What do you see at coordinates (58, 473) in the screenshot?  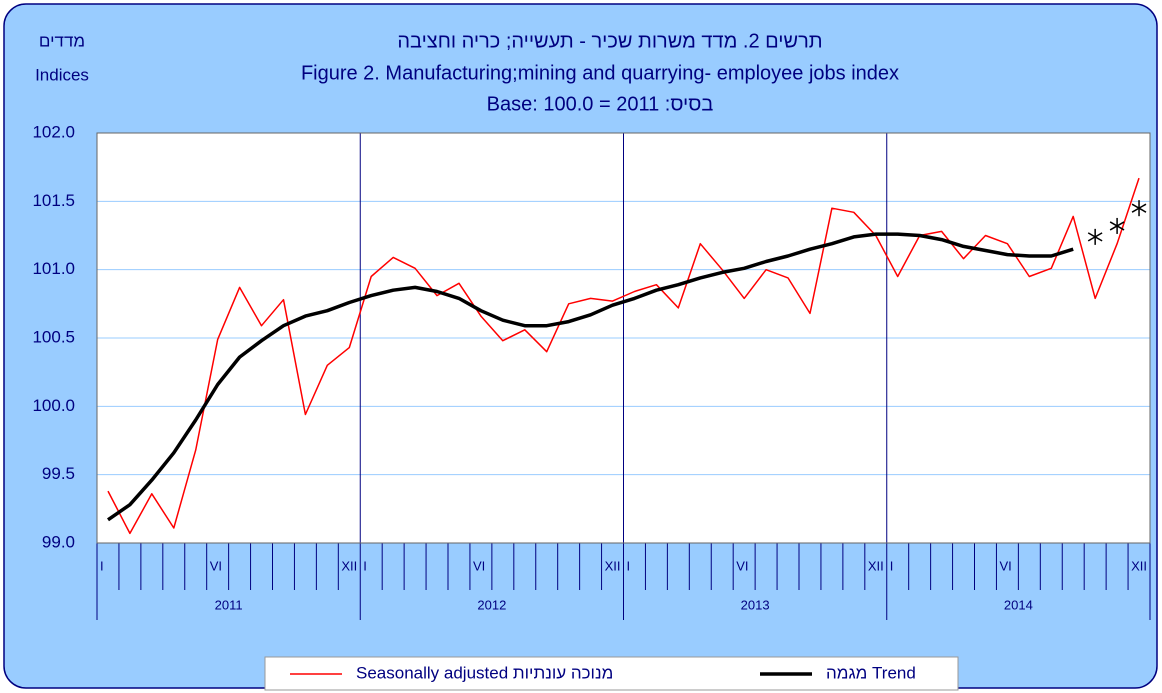 I see `y-tick-label: 99.5` at bounding box center [58, 473].